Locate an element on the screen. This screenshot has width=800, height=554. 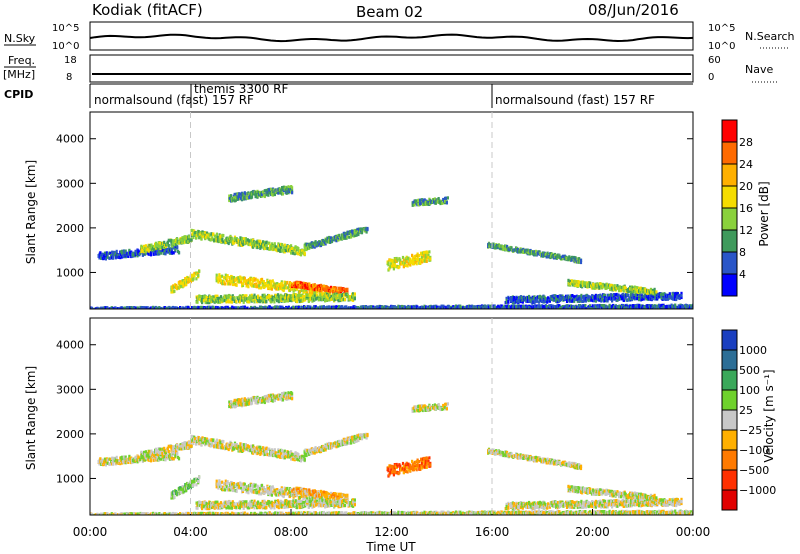
nsky-tick-top: 10^5 is located at coordinates (65, 28).